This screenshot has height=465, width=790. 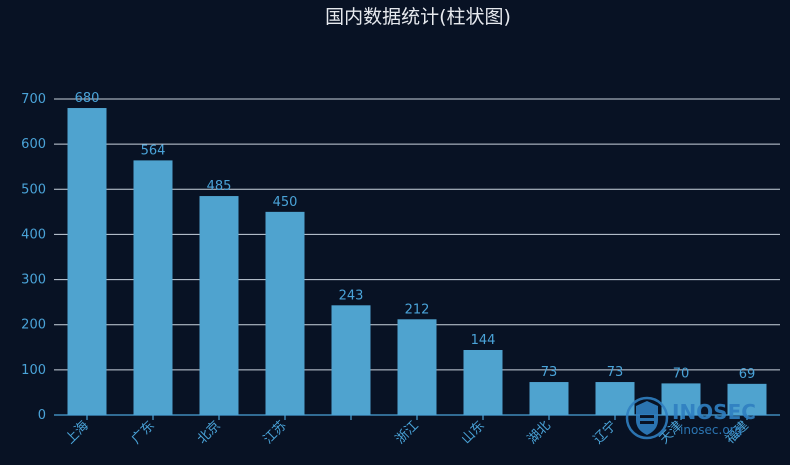 What do you see at coordinates (143, 432) in the screenshot?
I see `x-tick-label: 广东` at bounding box center [143, 432].